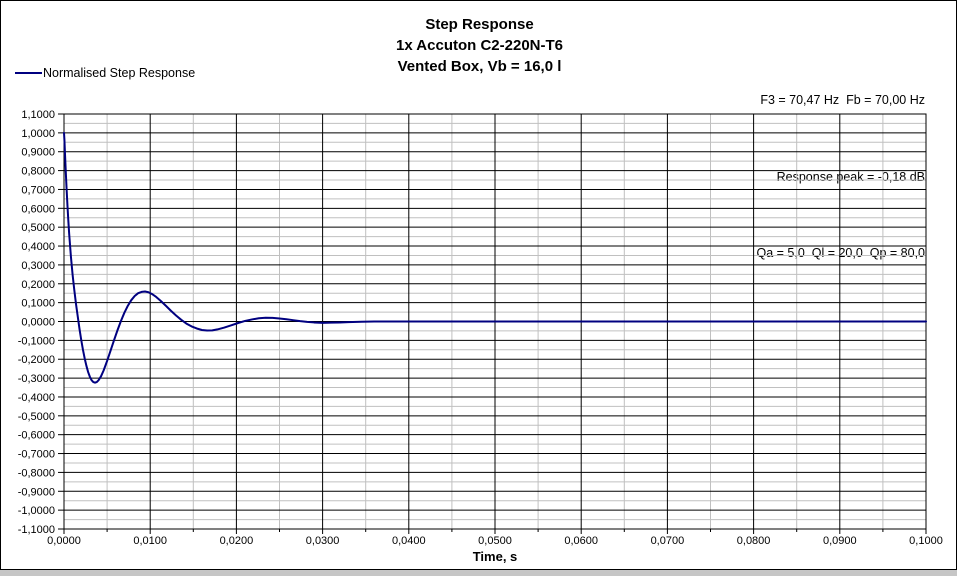 The image size is (957, 576). Describe the element at coordinates (840, 253) in the screenshot. I see `annotation-q-values: Qa = 5,0 Ql = 20,0 Qp = 80,0` at that location.